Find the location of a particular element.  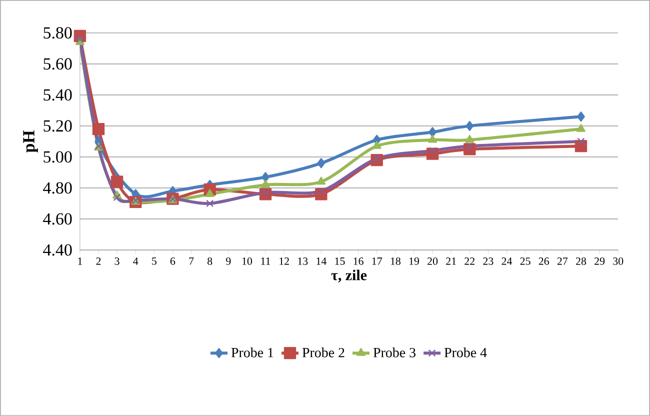

x-tick-label: 19 is located at coordinates (414, 261).